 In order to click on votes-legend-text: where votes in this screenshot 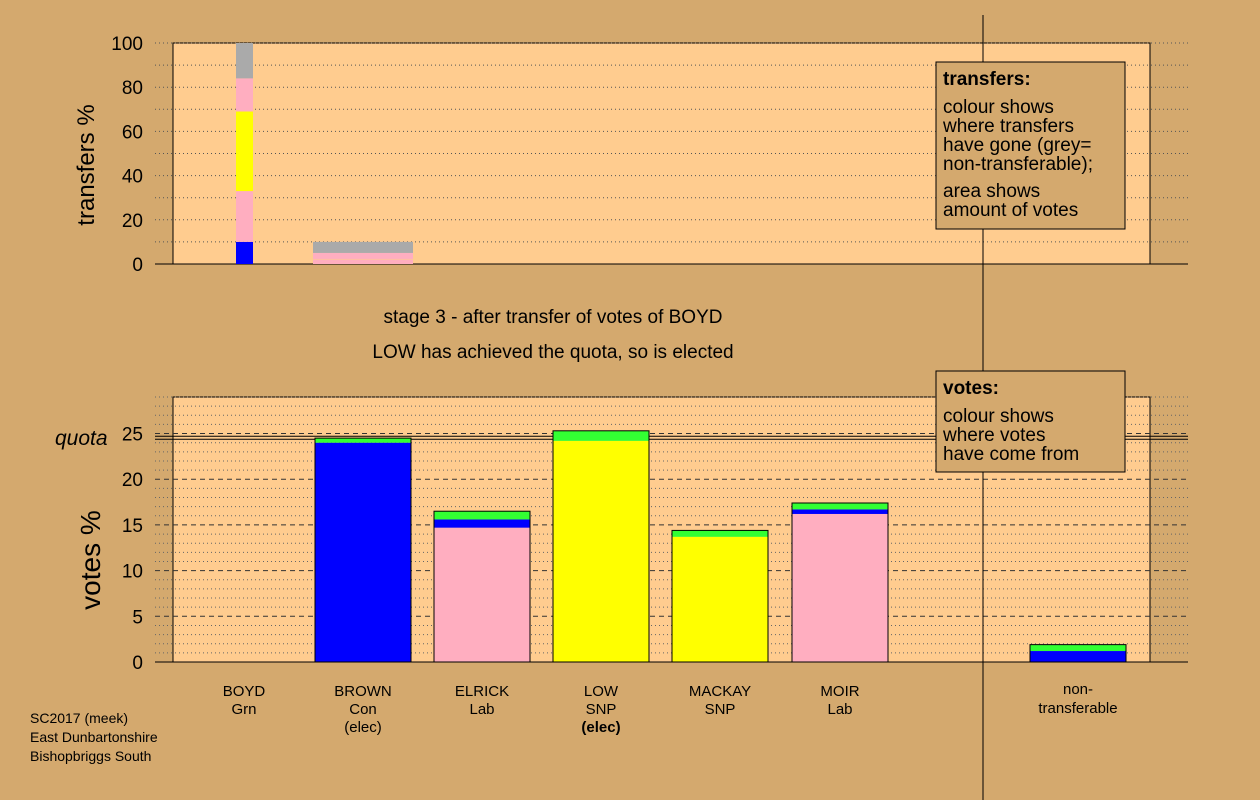, I will do `click(993, 435)`.